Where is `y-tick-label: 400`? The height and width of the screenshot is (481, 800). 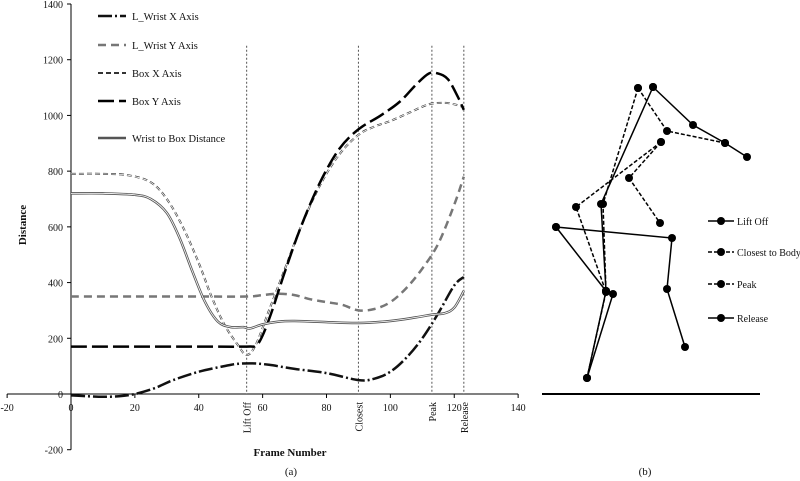
y-tick-label: 400 is located at coordinates (55, 284).